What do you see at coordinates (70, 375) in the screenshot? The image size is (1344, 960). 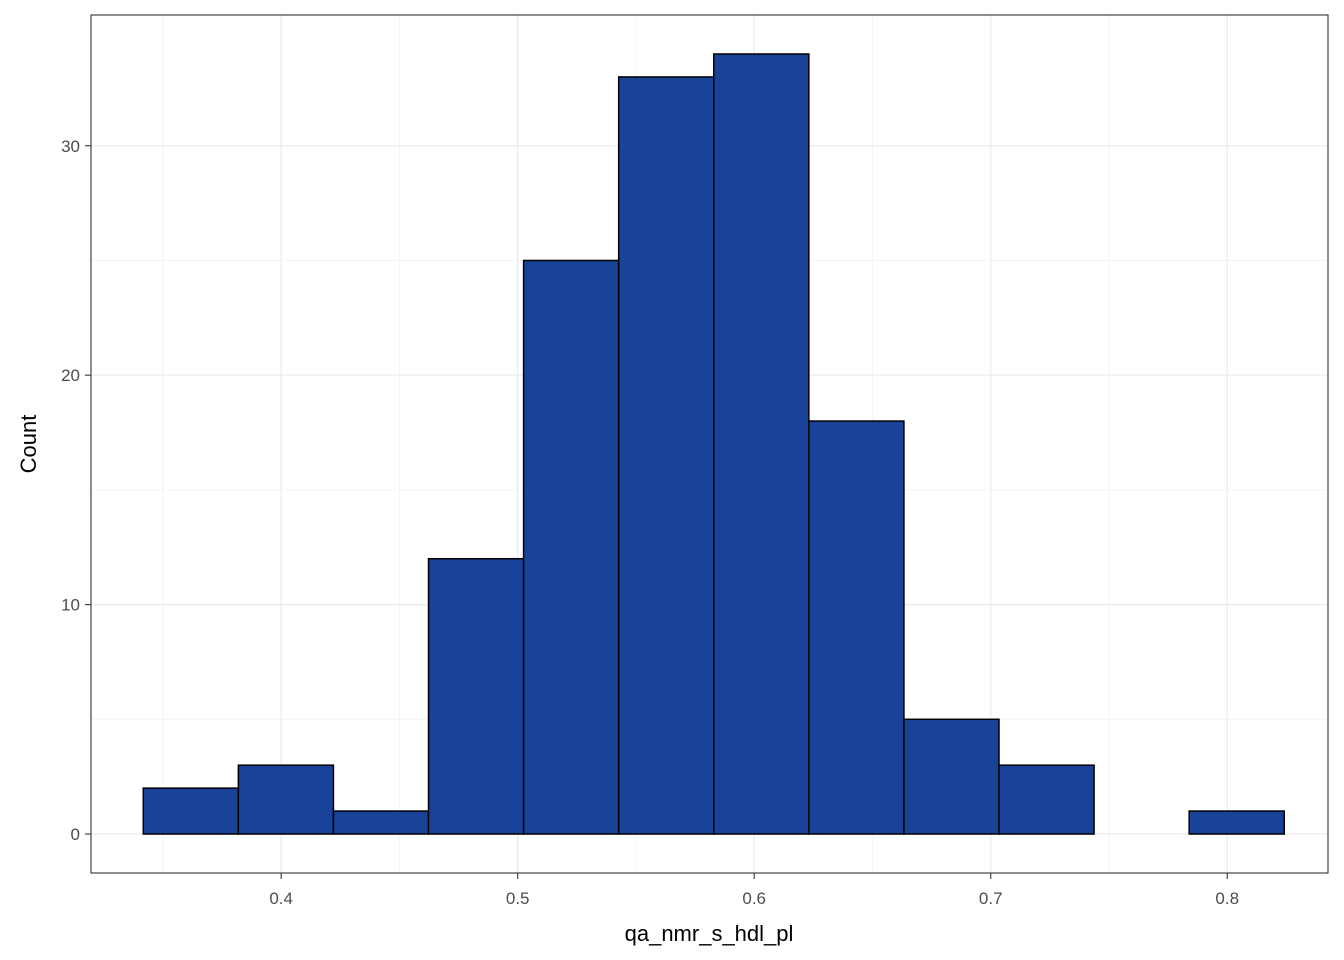 I see `y-tick-label: 20` at bounding box center [70, 375].